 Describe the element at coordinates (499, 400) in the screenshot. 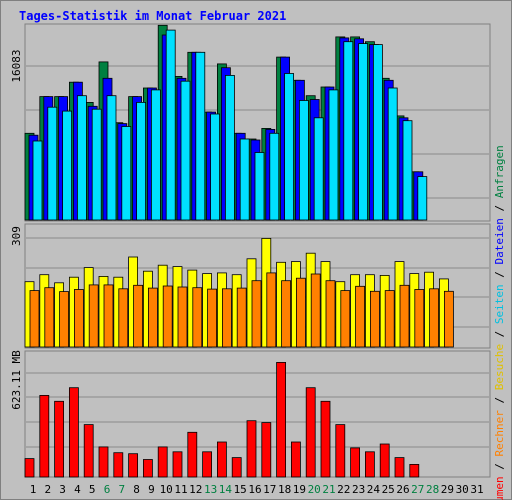

I see `legend-item-3: /` at that location.